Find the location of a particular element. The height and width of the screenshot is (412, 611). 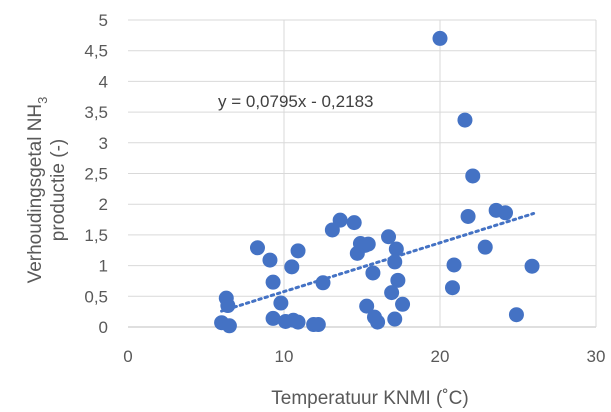

y-tick-label: 5 is located at coordinates (103, 20).